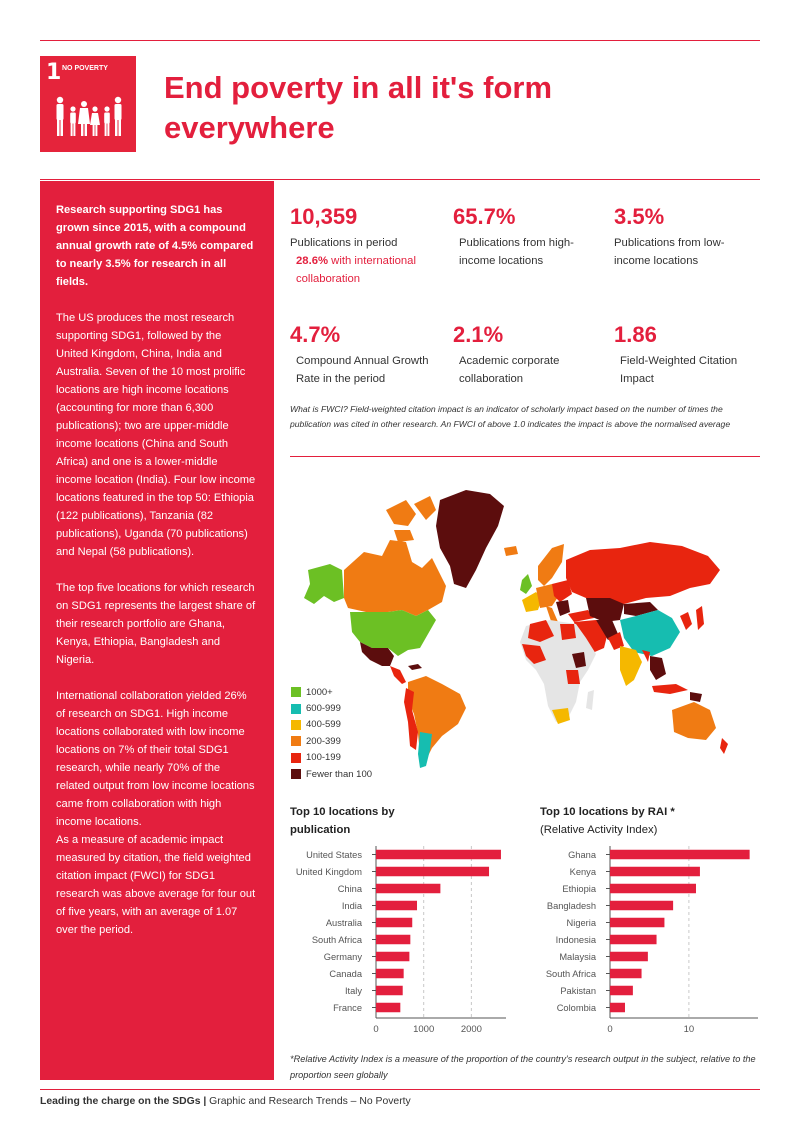 The width and height of the screenshot is (800, 1131). Describe the element at coordinates (353, 991) in the screenshot. I see `category-label: Italy` at that location.